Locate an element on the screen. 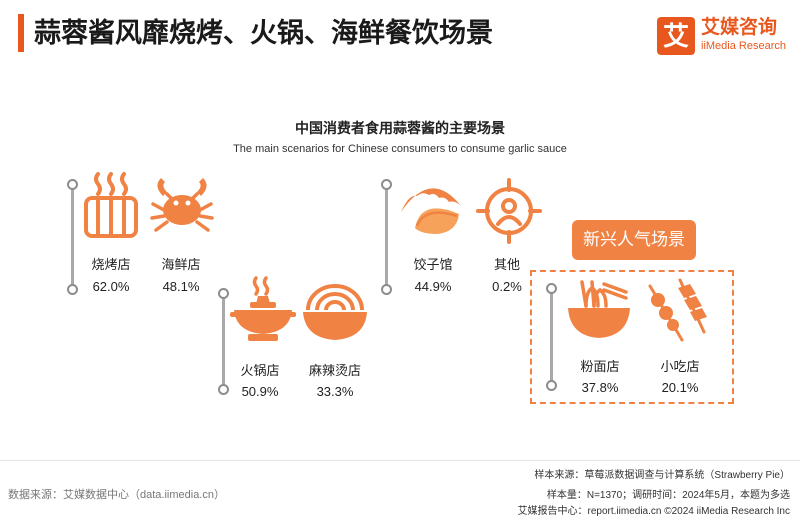 The height and width of the screenshot is (518, 800). category-value: 62.0% is located at coordinates (111, 286).